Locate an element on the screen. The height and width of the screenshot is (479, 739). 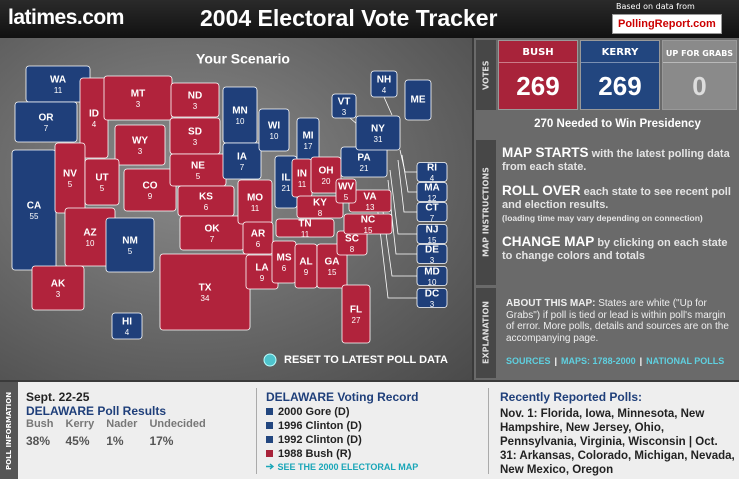
state: WV5 is located at coordinates (346, 191).